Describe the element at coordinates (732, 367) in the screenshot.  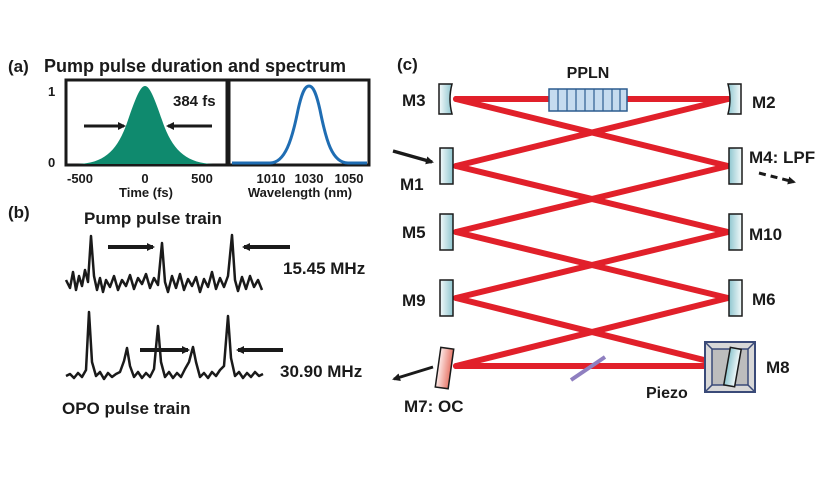
I see `mirror-m8` at that location.